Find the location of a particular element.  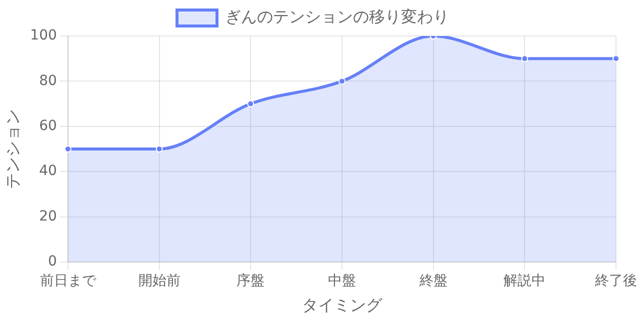

y-tick-label: 100 is located at coordinates (43, 36).